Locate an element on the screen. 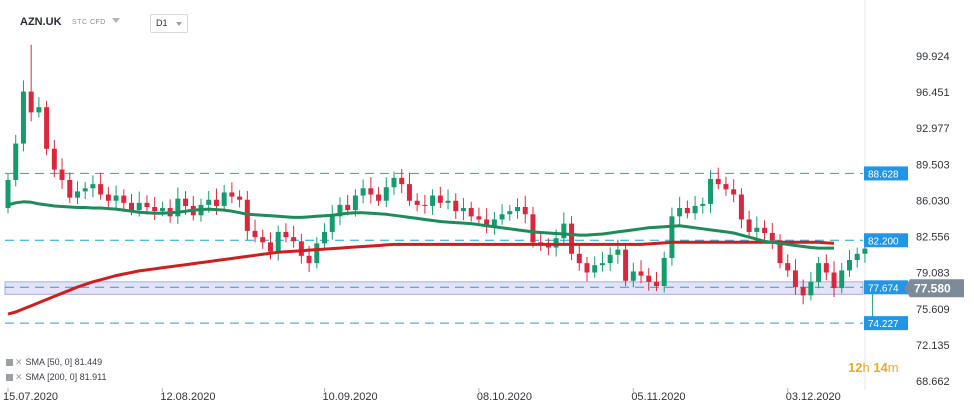 This screenshot has height=411, width=974. sma50-line is located at coordinates (420, 225).